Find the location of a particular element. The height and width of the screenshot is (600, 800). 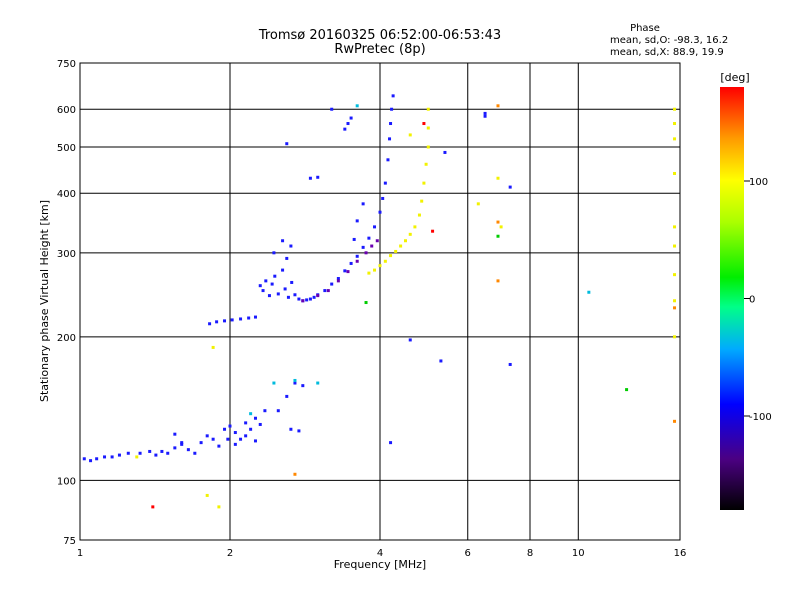

y-axis-label: Stationary phase Virtual Height [km] is located at coordinates (44, 301).